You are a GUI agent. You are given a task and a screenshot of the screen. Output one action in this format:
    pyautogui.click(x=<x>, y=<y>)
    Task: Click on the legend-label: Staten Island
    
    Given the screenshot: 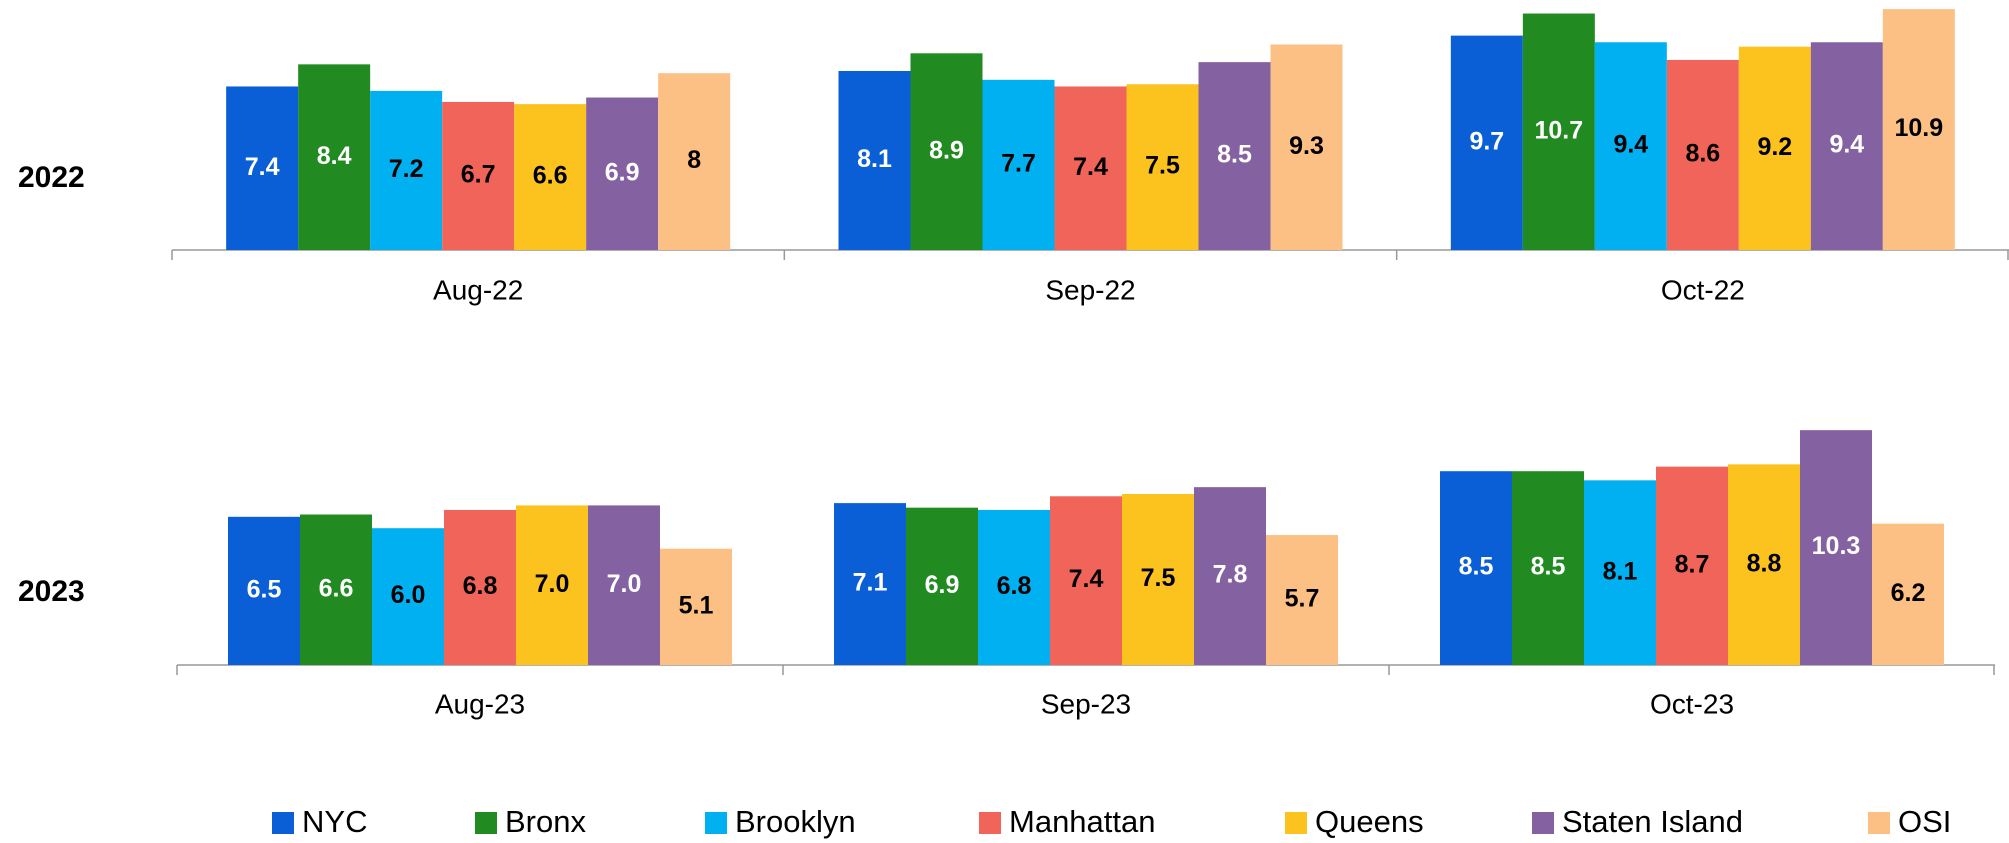 What is the action you would take?
    pyautogui.click(x=1652, y=821)
    